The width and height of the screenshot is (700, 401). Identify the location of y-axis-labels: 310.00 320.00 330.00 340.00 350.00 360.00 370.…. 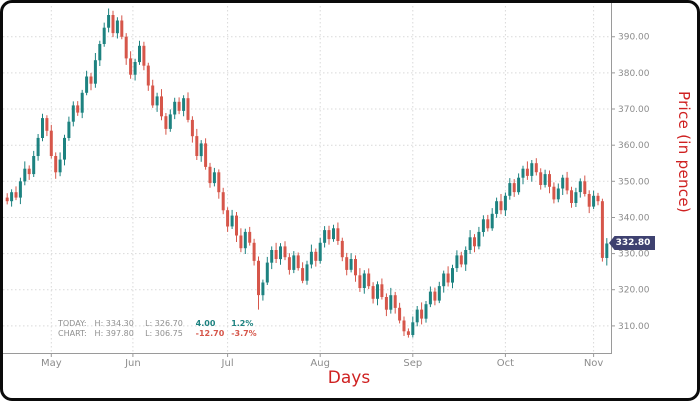
(634, 182).